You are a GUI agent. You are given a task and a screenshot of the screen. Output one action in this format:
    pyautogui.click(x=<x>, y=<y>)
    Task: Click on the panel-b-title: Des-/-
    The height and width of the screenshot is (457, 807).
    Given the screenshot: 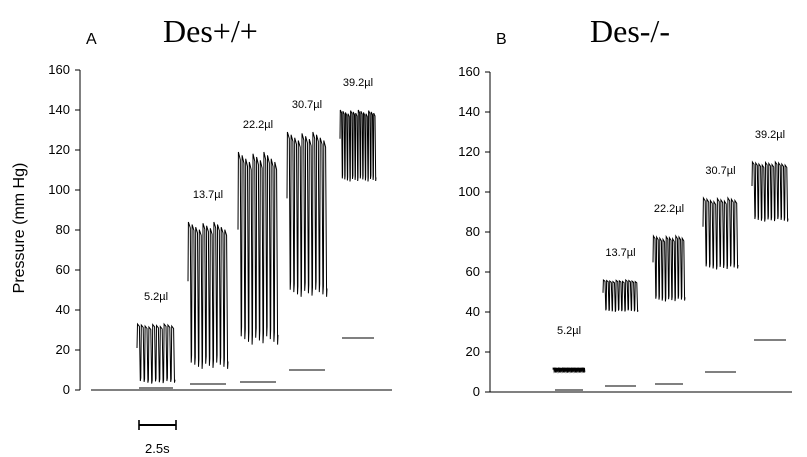 What is the action you would take?
    pyautogui.click(x=630, y=31)
    